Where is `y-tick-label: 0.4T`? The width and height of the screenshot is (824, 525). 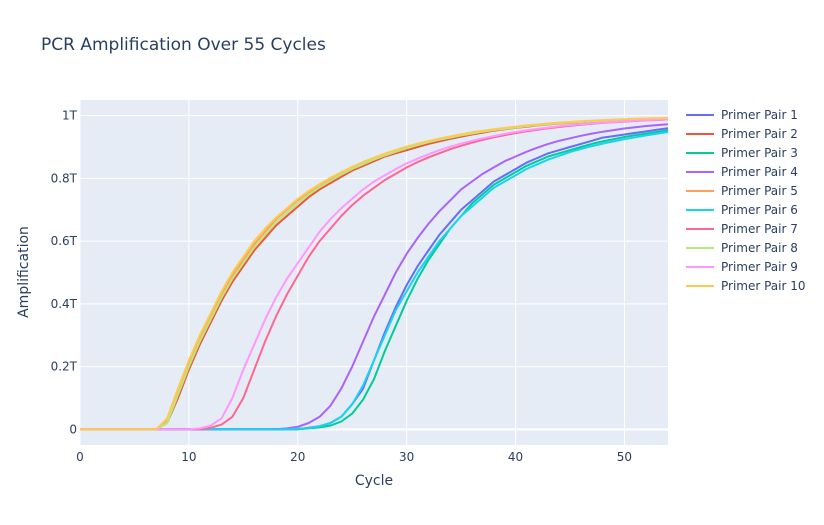 y-tick-label: 0.4T is located at coordinates (64, 304).